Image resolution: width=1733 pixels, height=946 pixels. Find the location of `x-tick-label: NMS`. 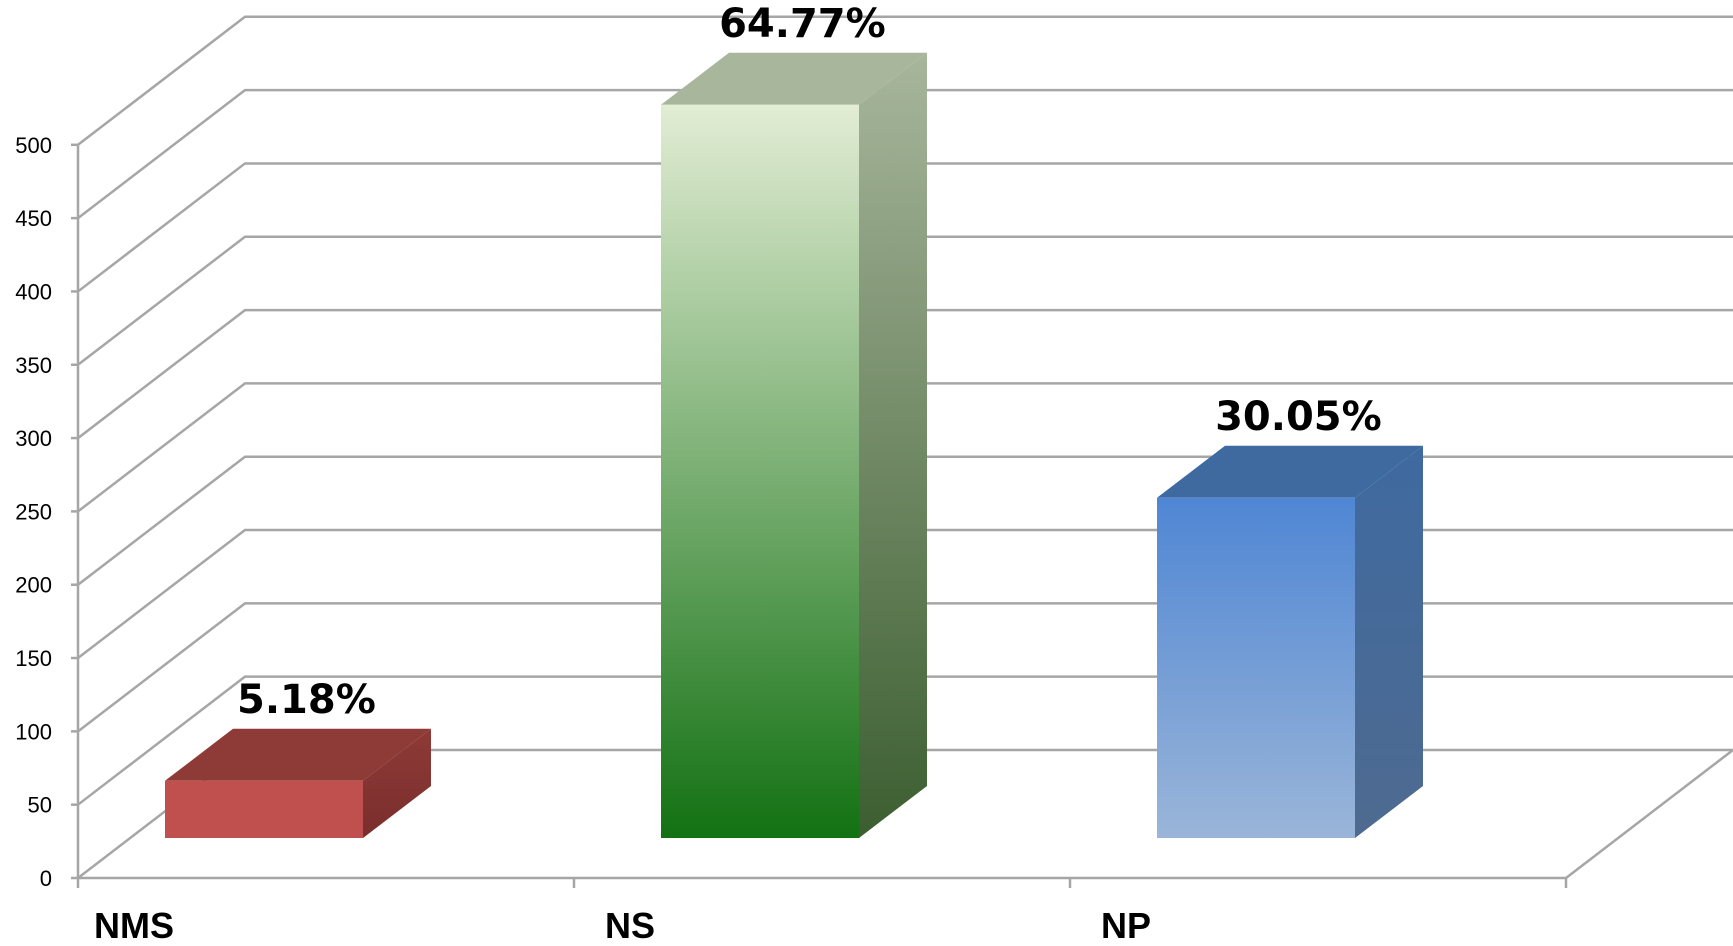

x-tick-label: NMS is located at coordinates (134, 925).